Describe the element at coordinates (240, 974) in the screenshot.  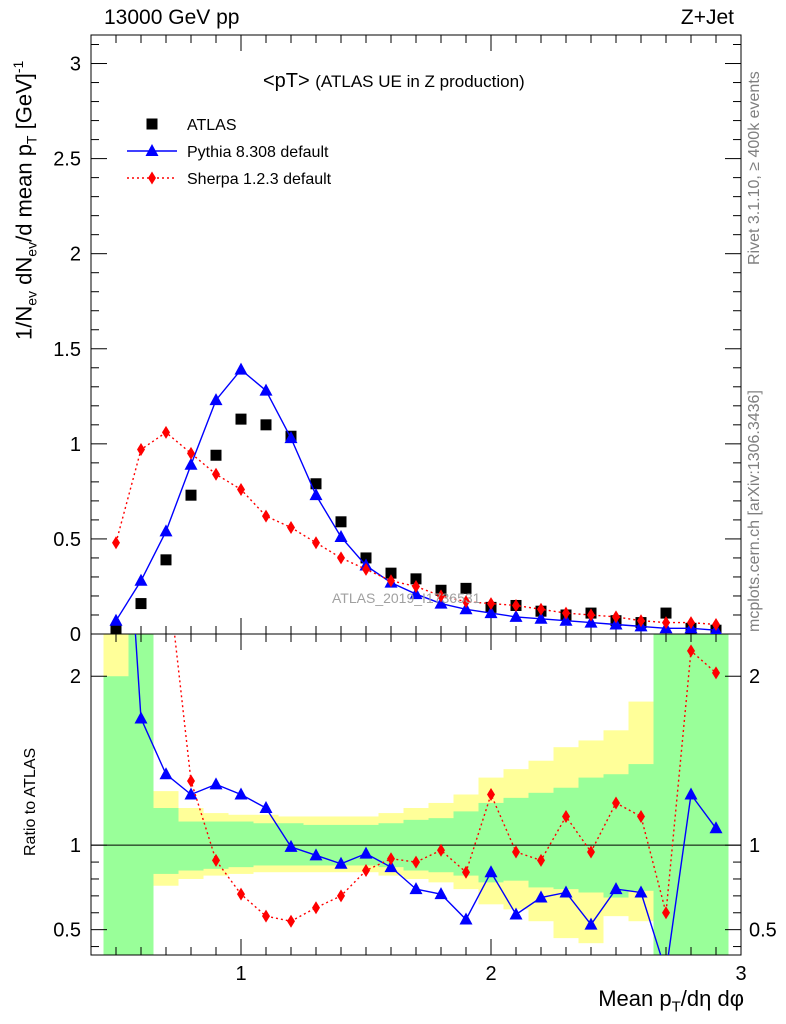
I see `x-tick-label: 1` at that location.